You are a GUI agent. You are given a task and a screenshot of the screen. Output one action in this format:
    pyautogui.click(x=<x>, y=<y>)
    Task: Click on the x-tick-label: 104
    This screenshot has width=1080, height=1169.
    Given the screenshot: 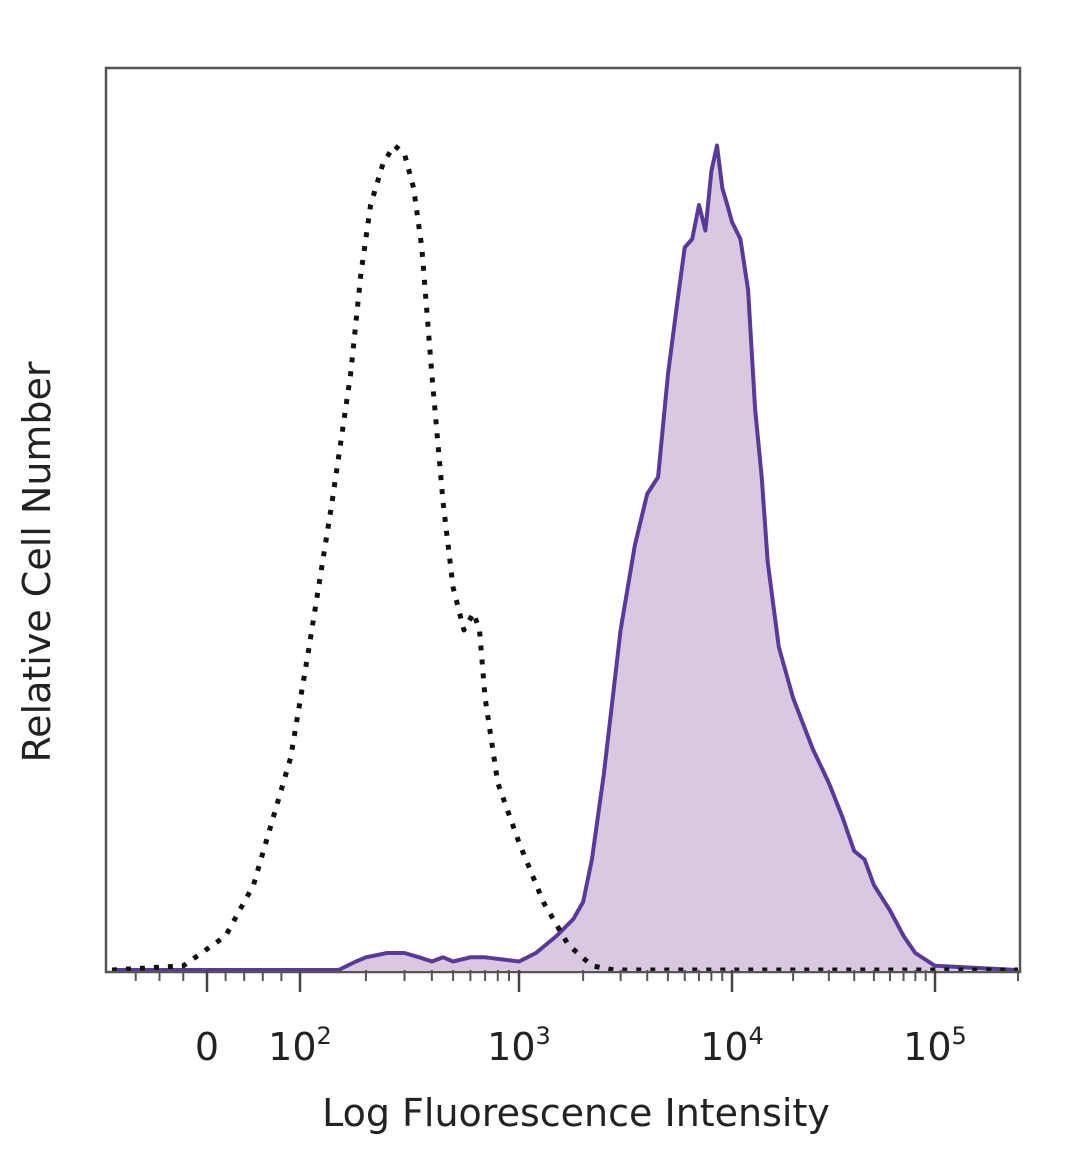 What is the action you would take?
    pyautogui.click(x=732, y=1045)
    